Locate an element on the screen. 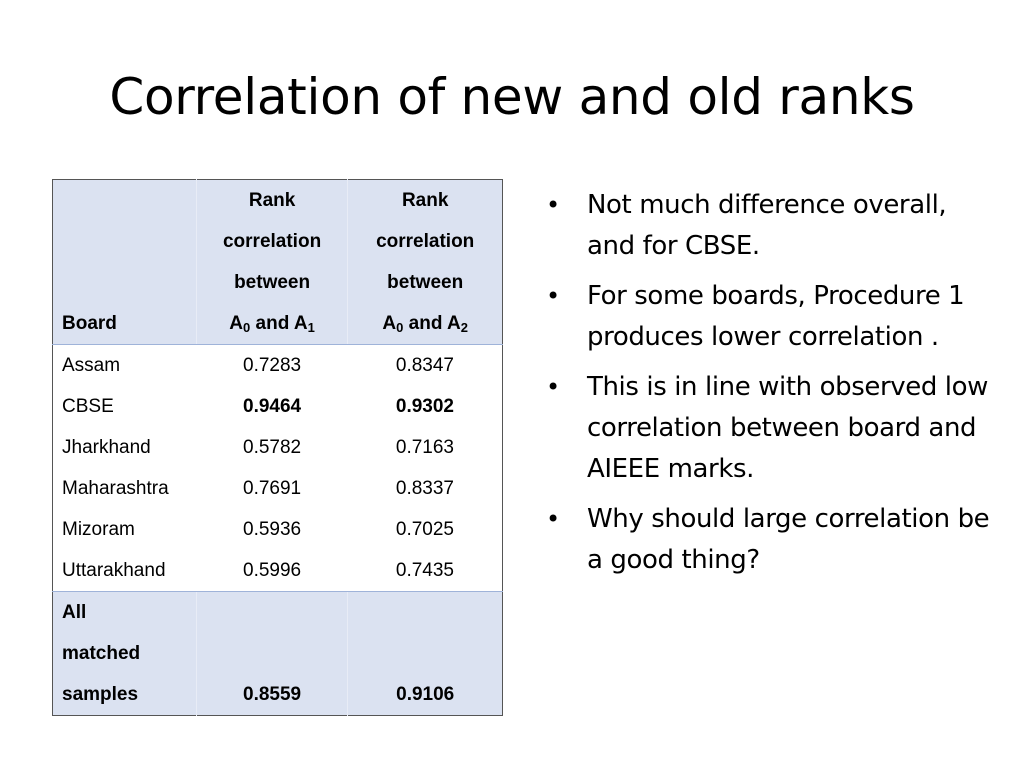 This screenshot has height=768, width=1024. a1-cell: 0.9464 is located at coordinates (272, 406).